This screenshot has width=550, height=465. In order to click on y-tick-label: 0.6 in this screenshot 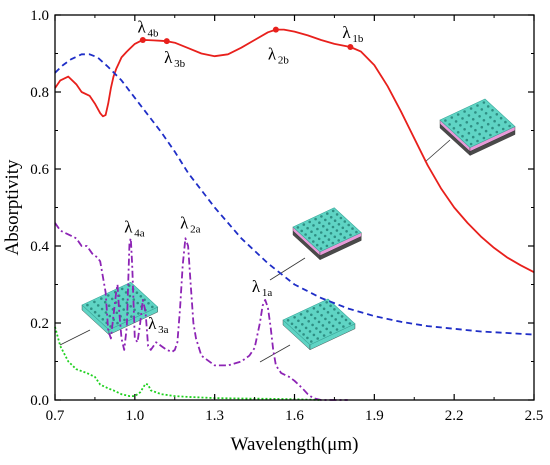, I will do `click(39, 170)`.